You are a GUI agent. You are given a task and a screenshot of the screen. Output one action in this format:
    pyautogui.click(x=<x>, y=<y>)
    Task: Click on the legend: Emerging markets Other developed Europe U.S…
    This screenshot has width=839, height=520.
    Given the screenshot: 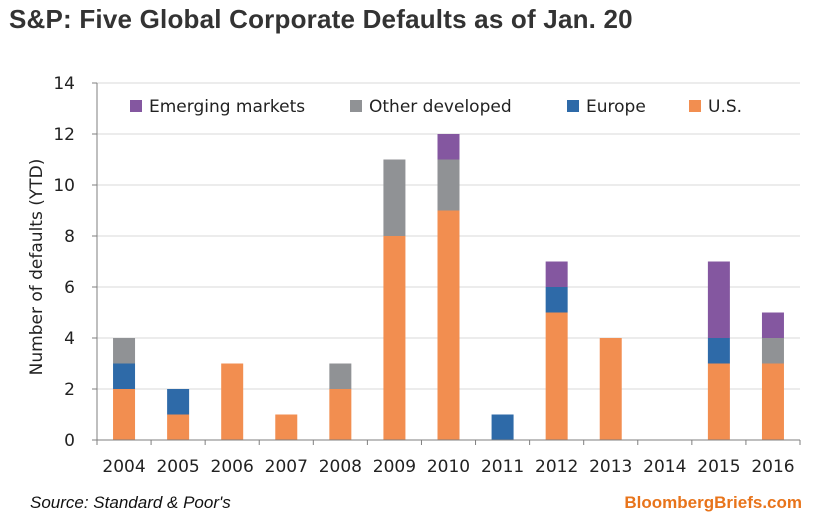 What is the action you would take?
    pyautogui.click(x=436, y=107)
    